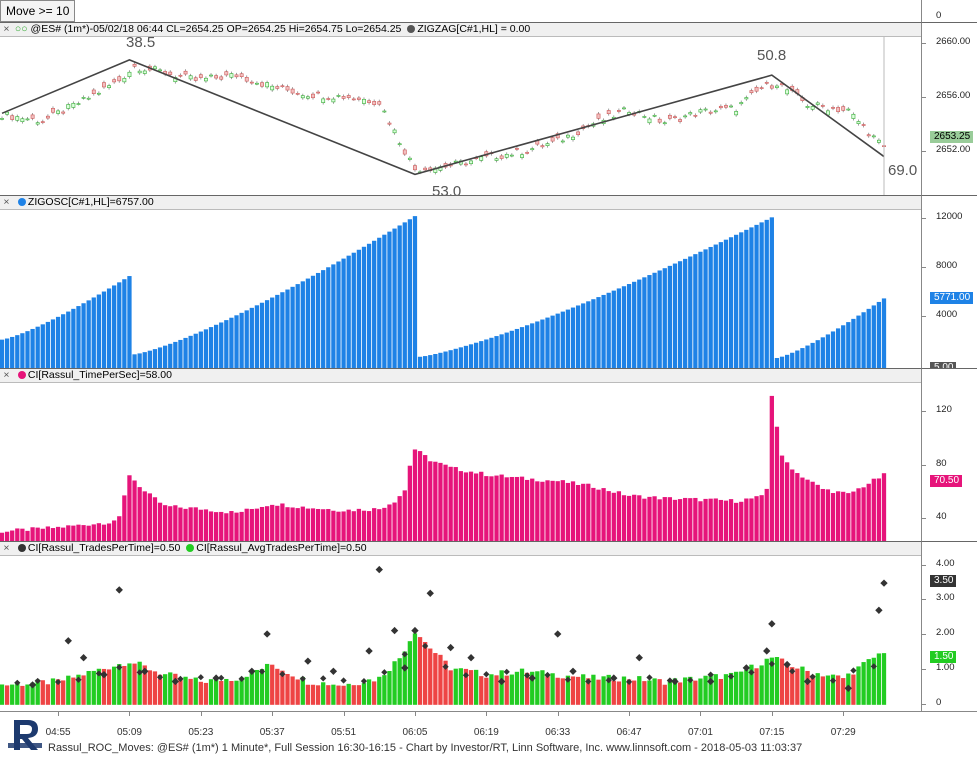 The image size is (977, 757). Describe the element at coordinates (949, 284) in the screenshot. I see `zigosc-y-axis: 12000 8000 4000 5771.00 5.00` at that location.